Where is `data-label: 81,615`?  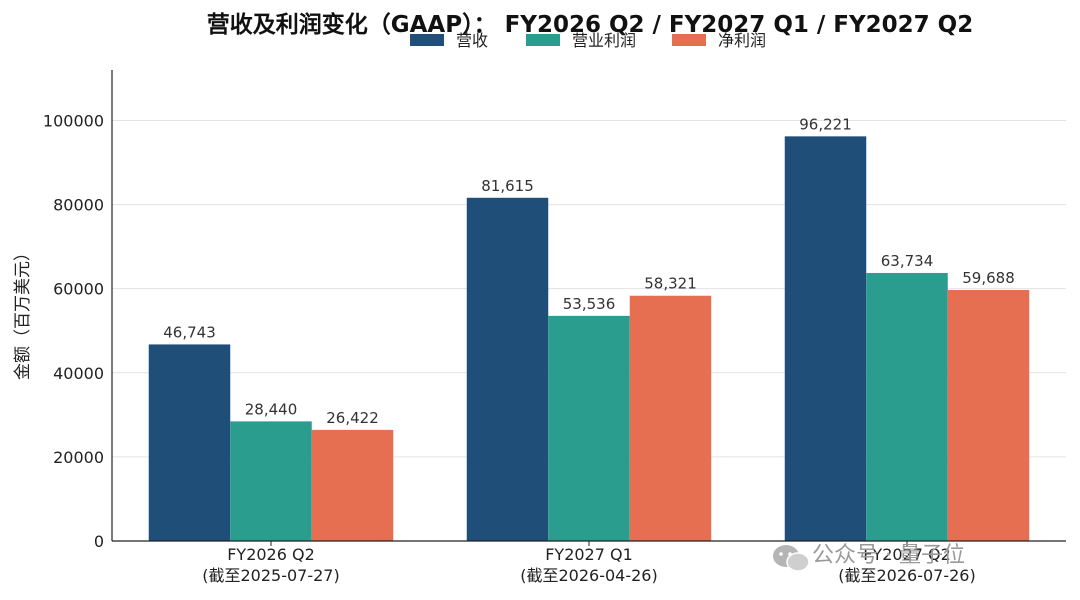 data-label: 81,615 is located at coordinates (507, 186).